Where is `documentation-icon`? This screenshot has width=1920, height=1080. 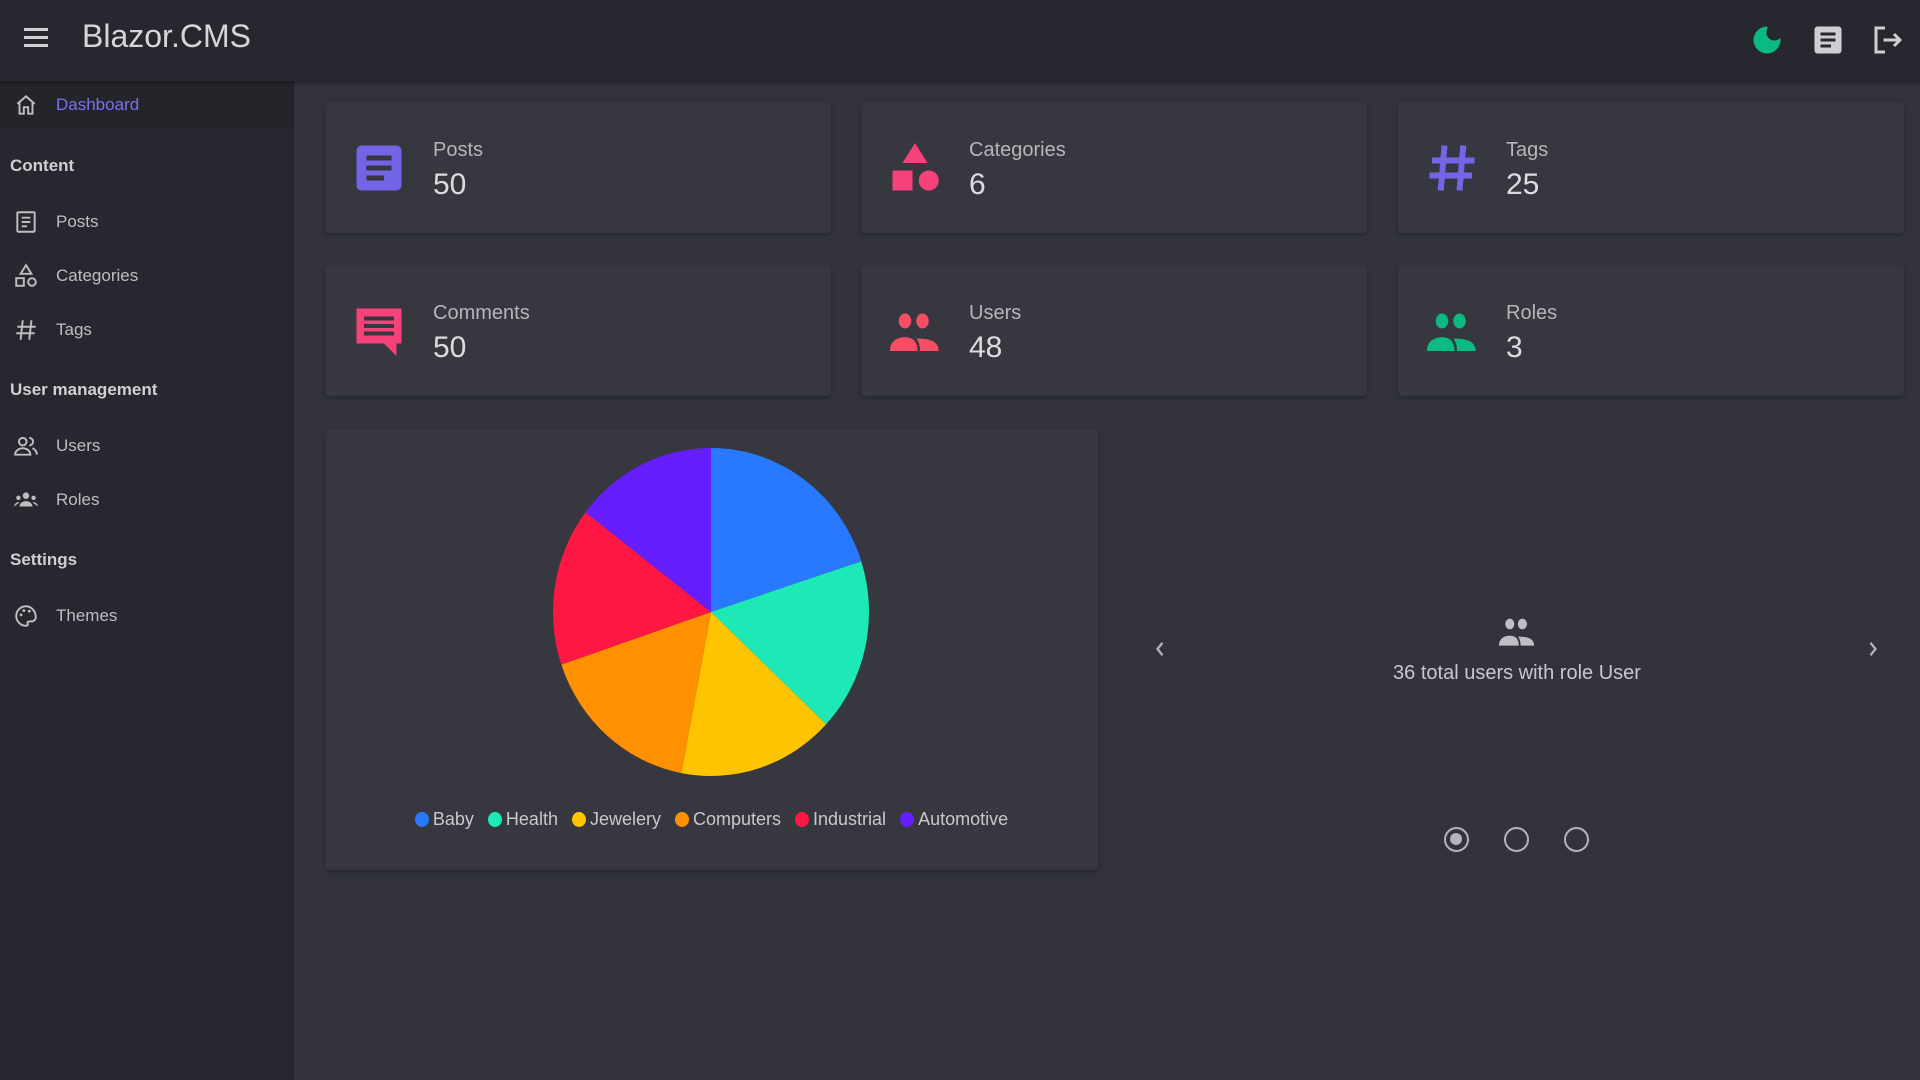 documentation-icon is located at coordinates (1828, 40).